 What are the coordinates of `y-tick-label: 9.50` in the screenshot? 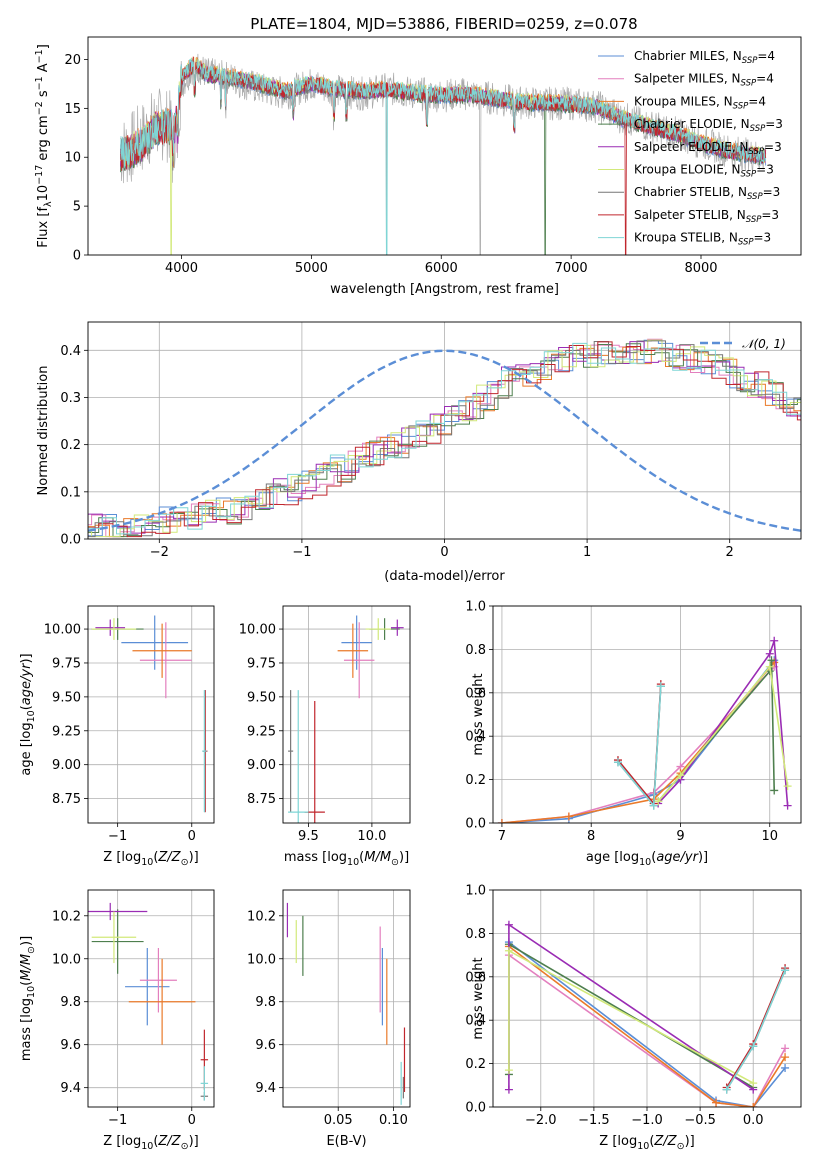 It's located at (66, 697).